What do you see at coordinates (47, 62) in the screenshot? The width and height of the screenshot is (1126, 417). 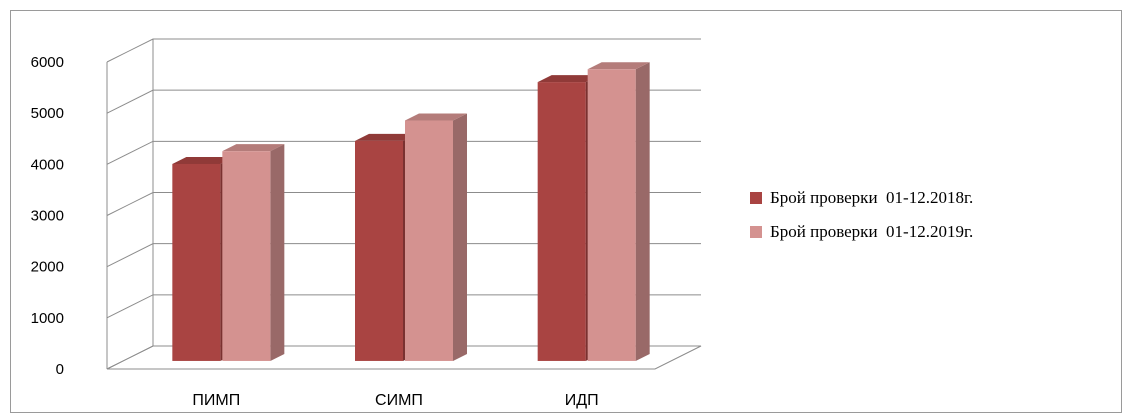 I see `y-tick-label: 6000` at bounding box center [47, 62].